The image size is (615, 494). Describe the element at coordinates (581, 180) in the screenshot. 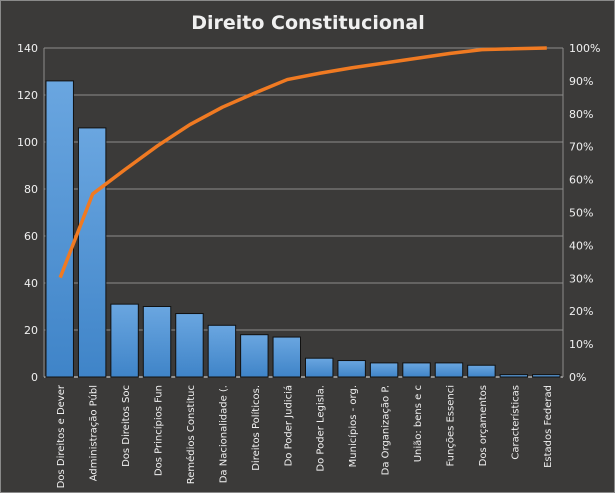

I see `y2-tick-label: 60%` at that location.